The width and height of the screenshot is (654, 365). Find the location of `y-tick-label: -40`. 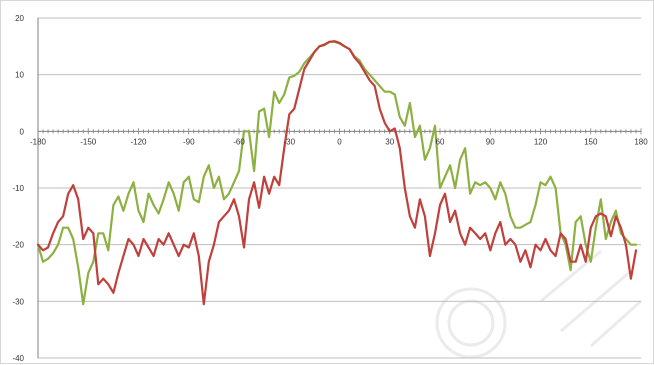

y-tick-label: -40 is located at coordinates (18, 358).